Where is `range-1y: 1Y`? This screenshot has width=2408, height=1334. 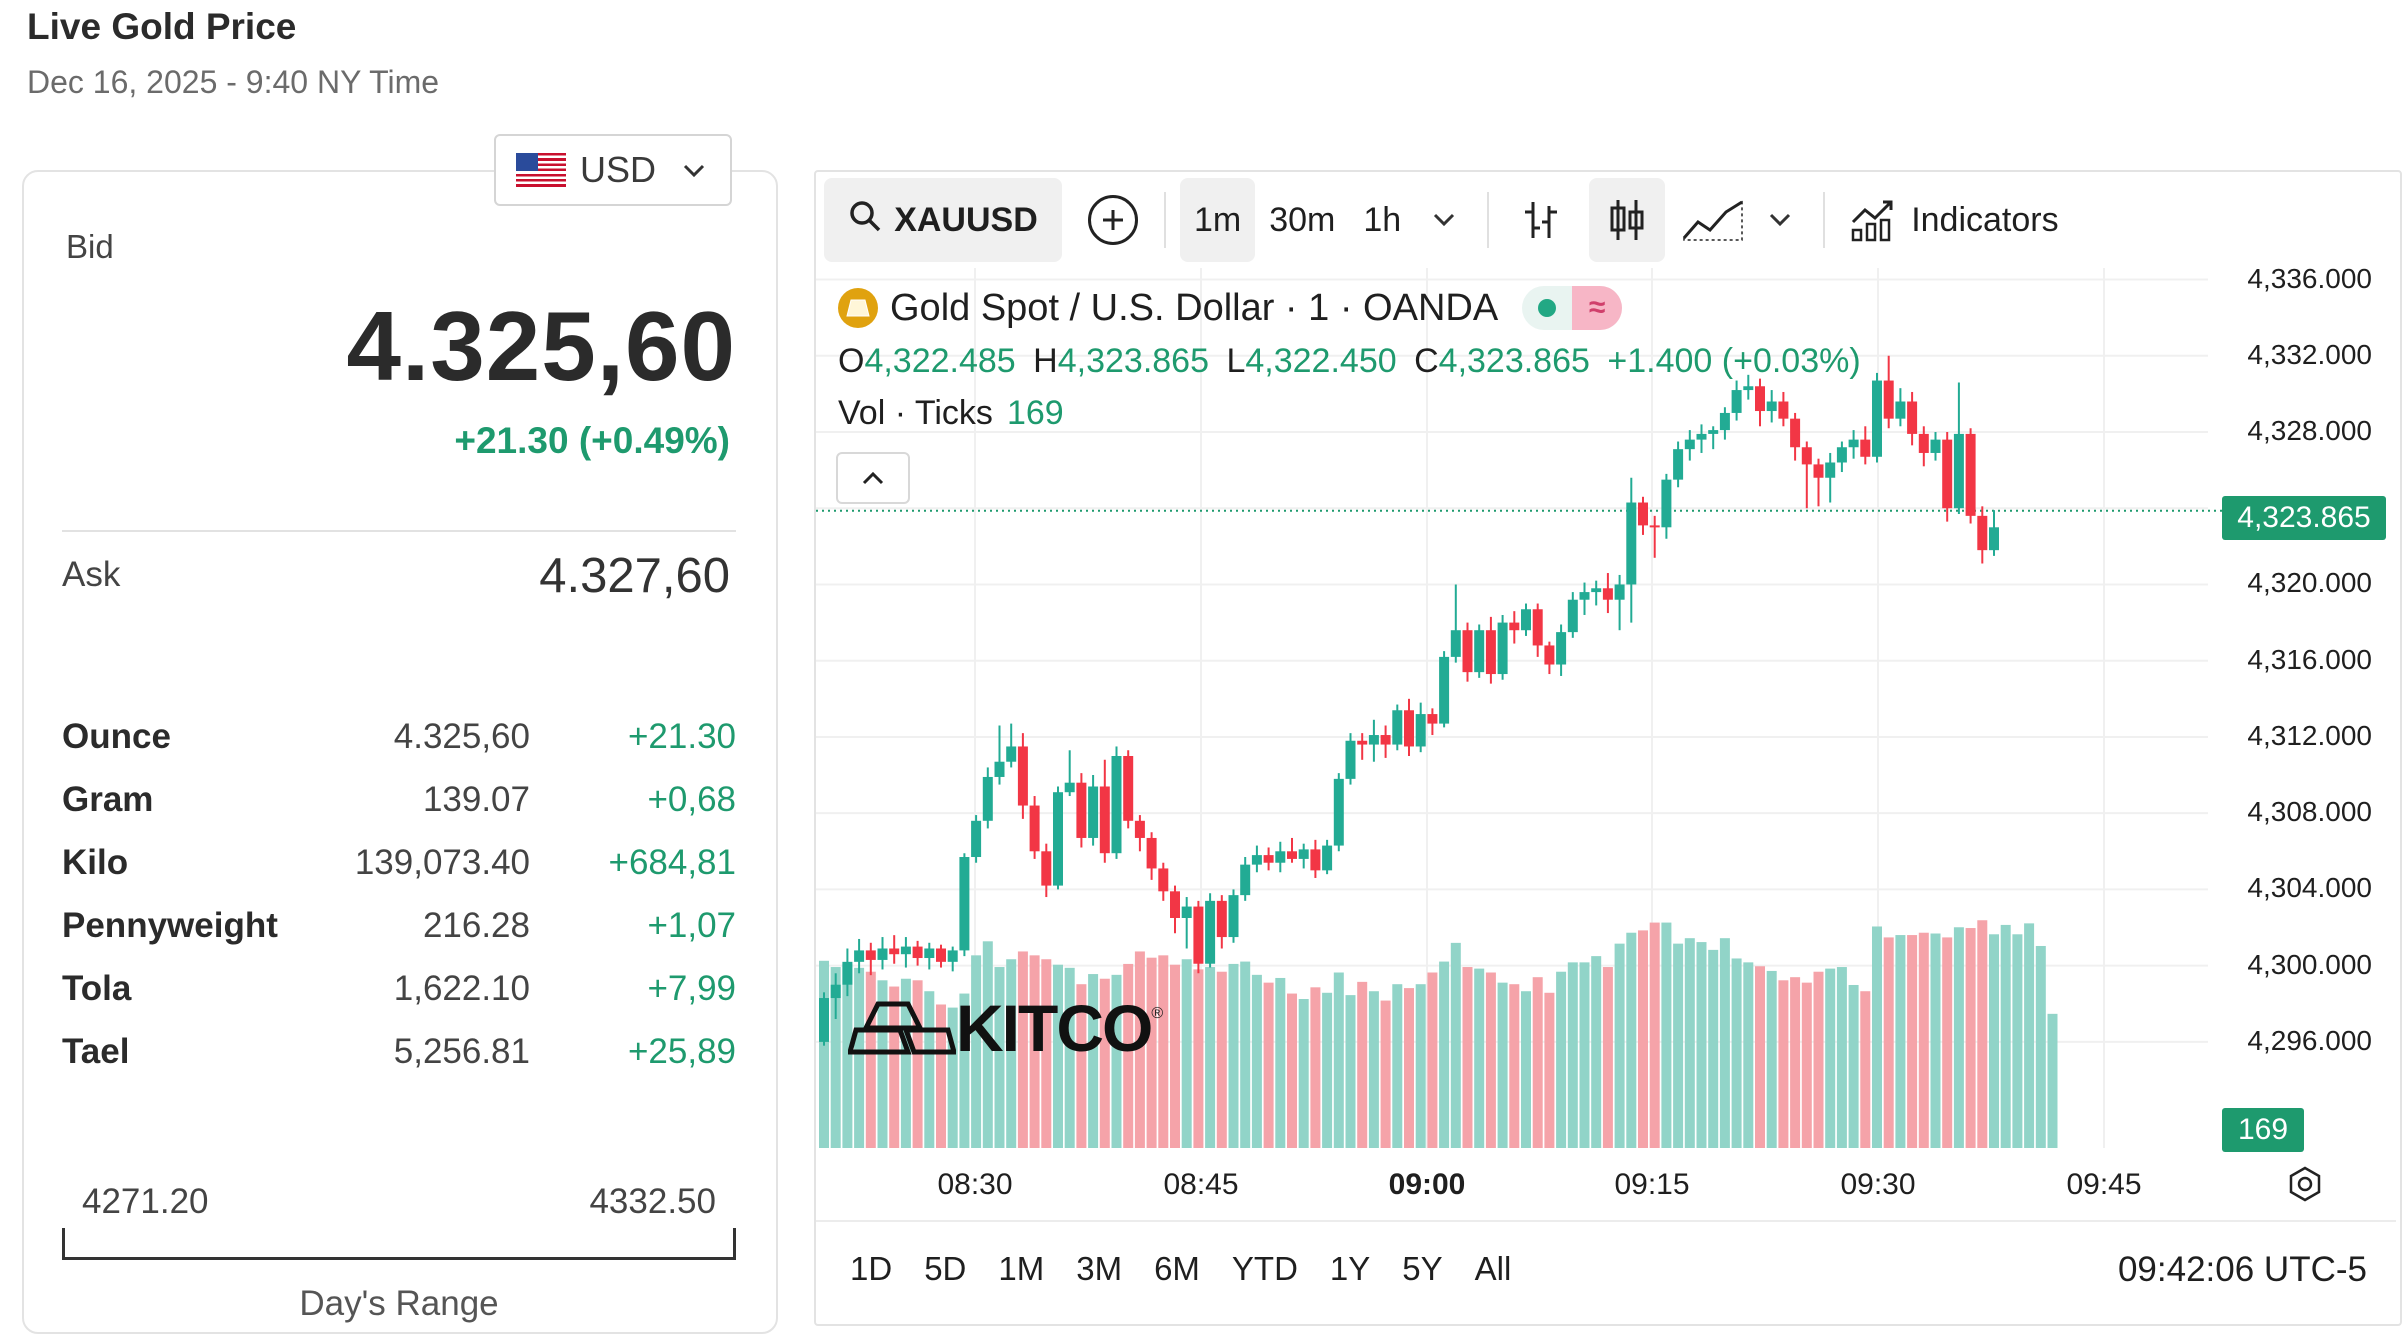 range-1y: 1Y is located at coordinates (1350, 1268).